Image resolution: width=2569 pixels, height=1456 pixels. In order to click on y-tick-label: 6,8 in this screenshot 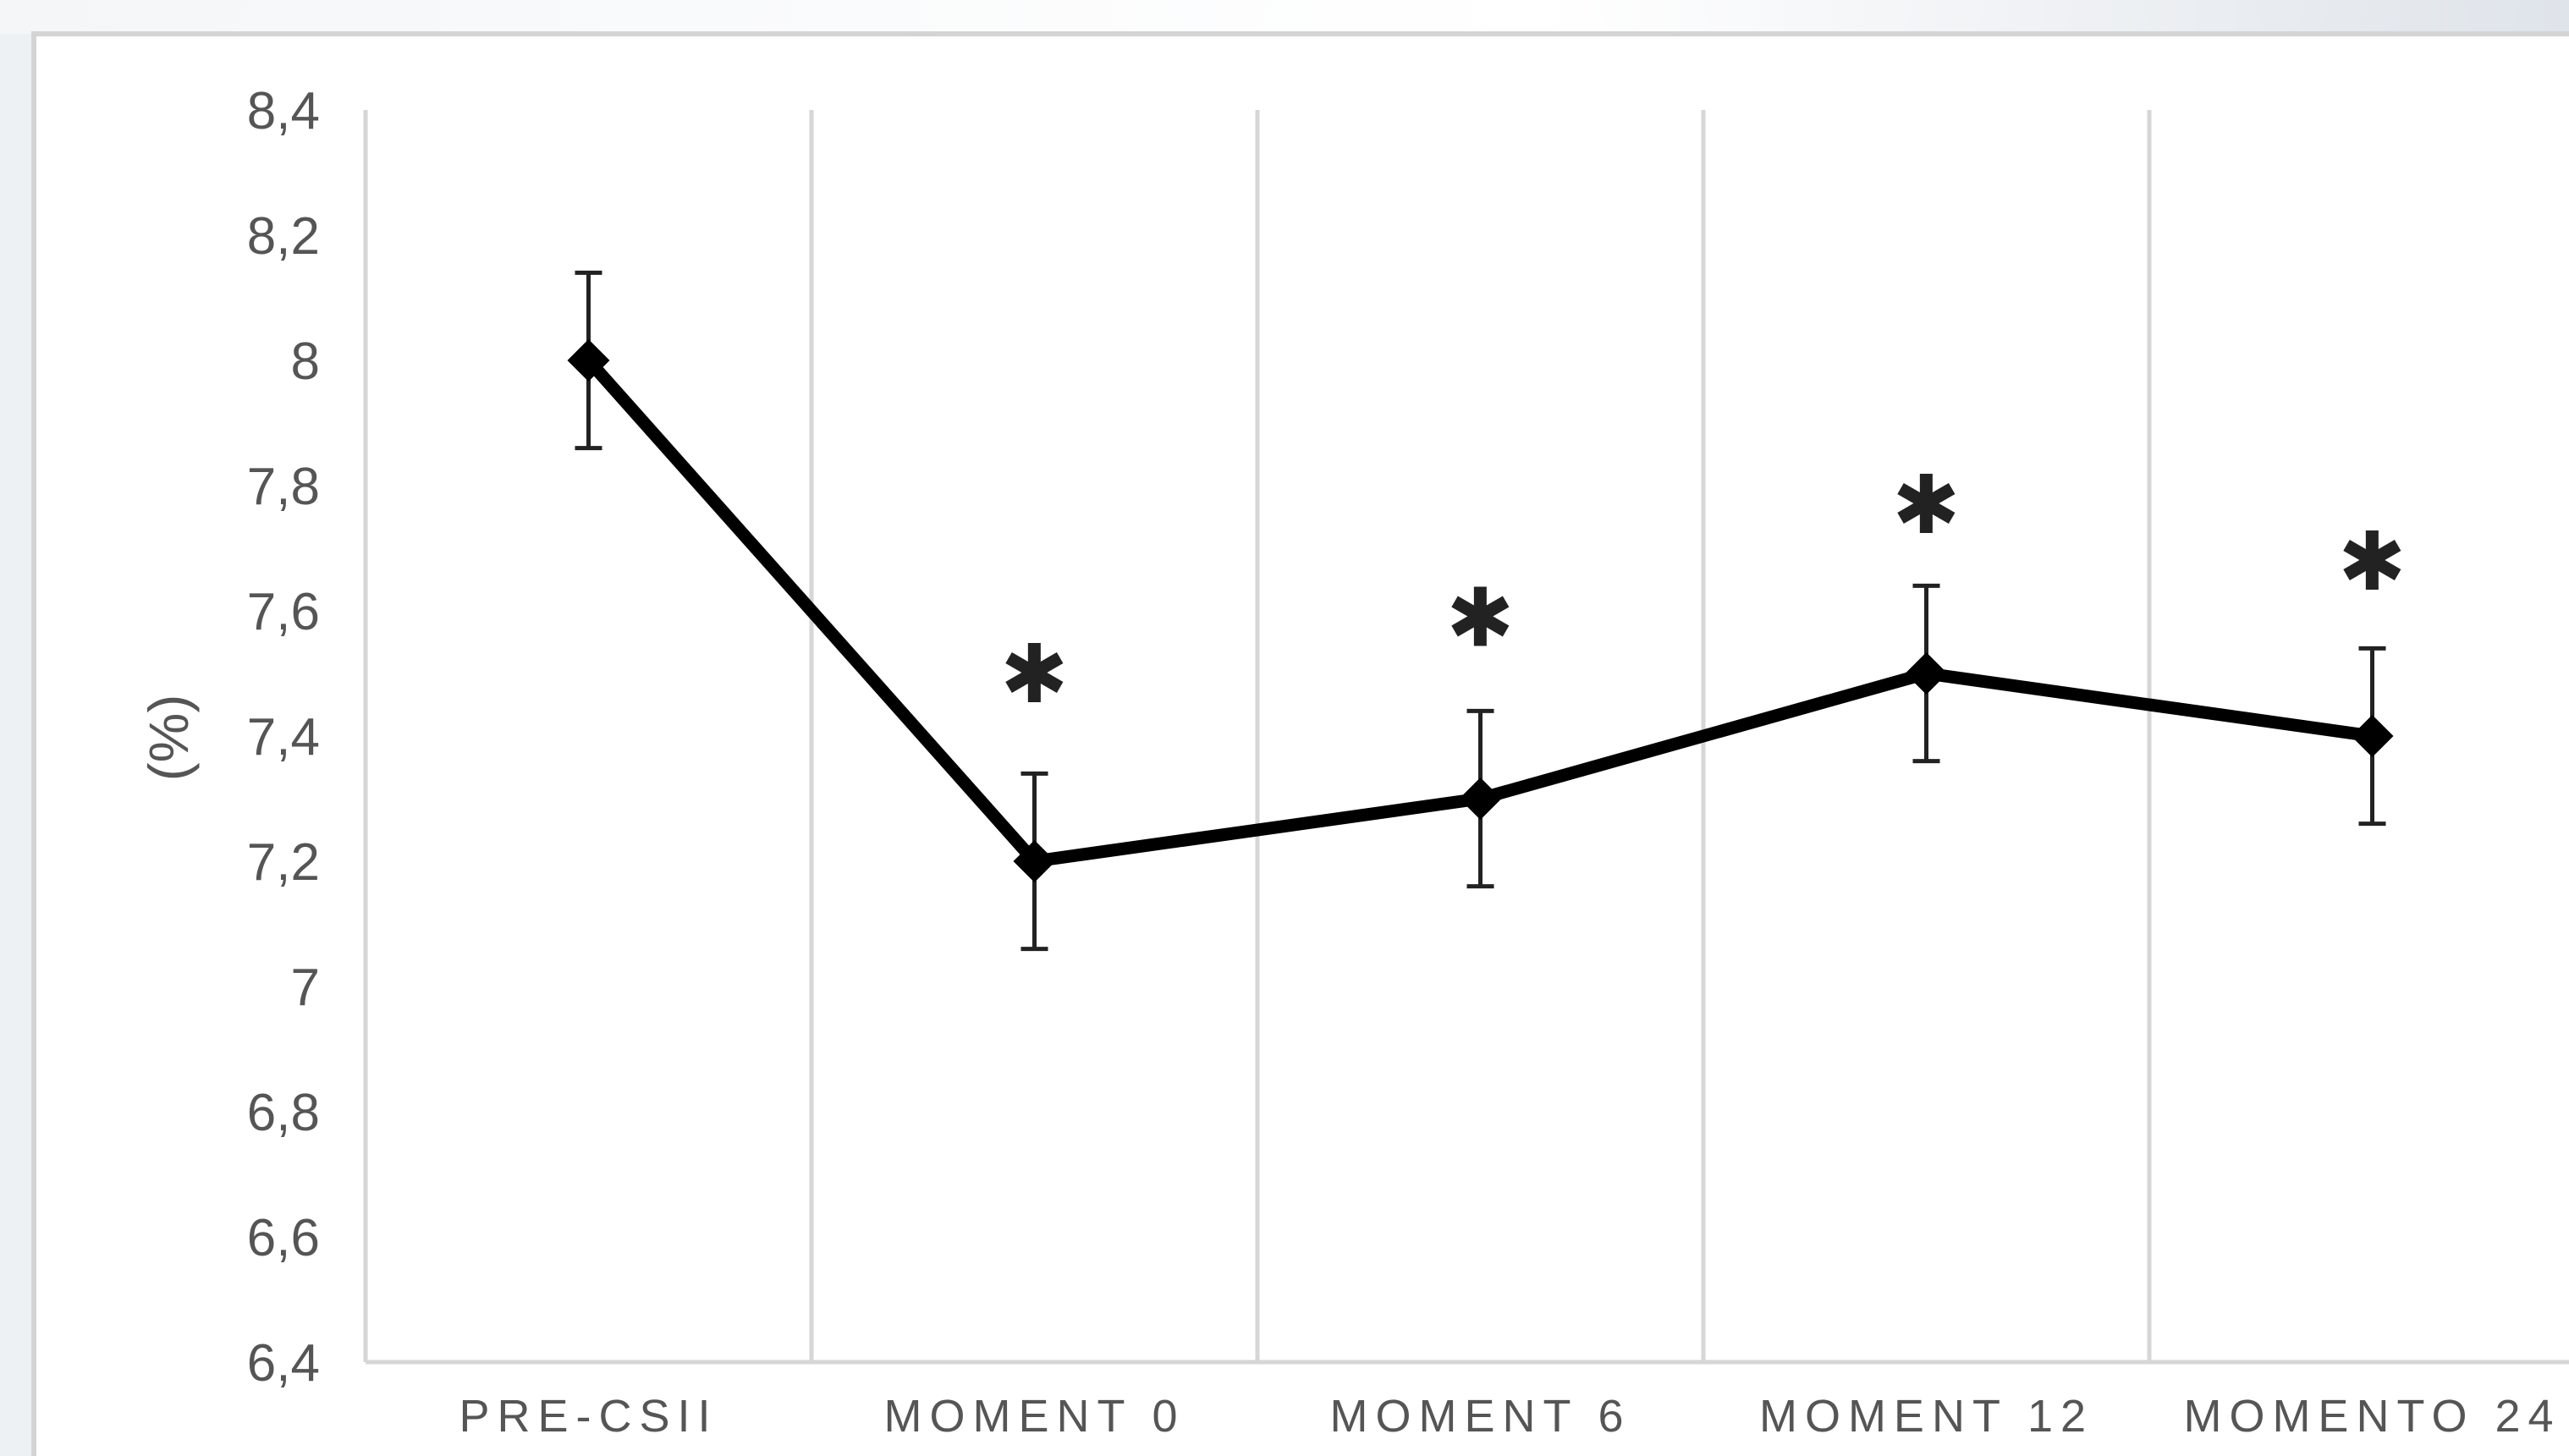, I will do `click(283, 1113)`.